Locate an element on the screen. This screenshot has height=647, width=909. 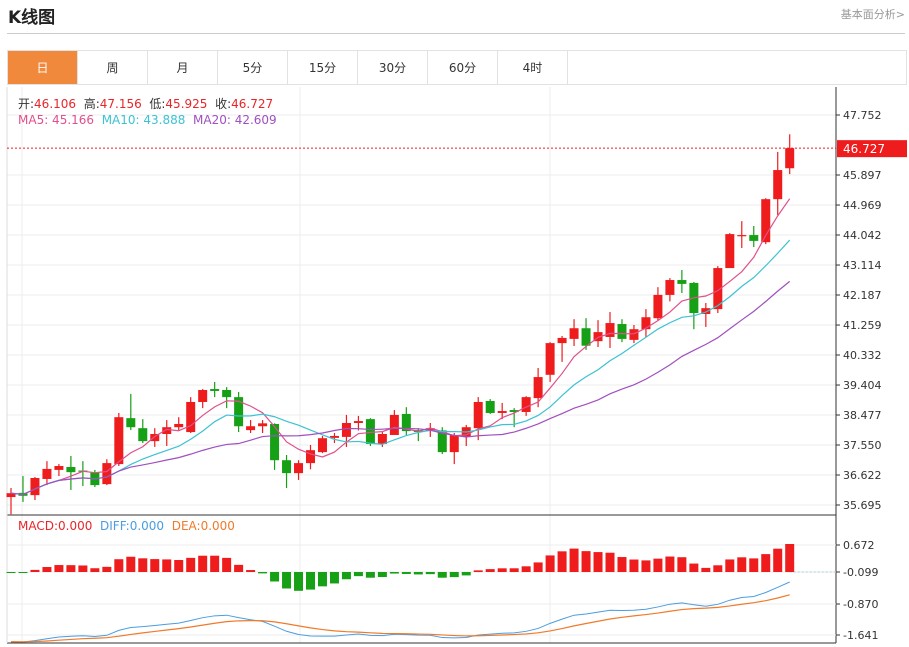
tab-week: 周 is located at coordinates (113, 67).